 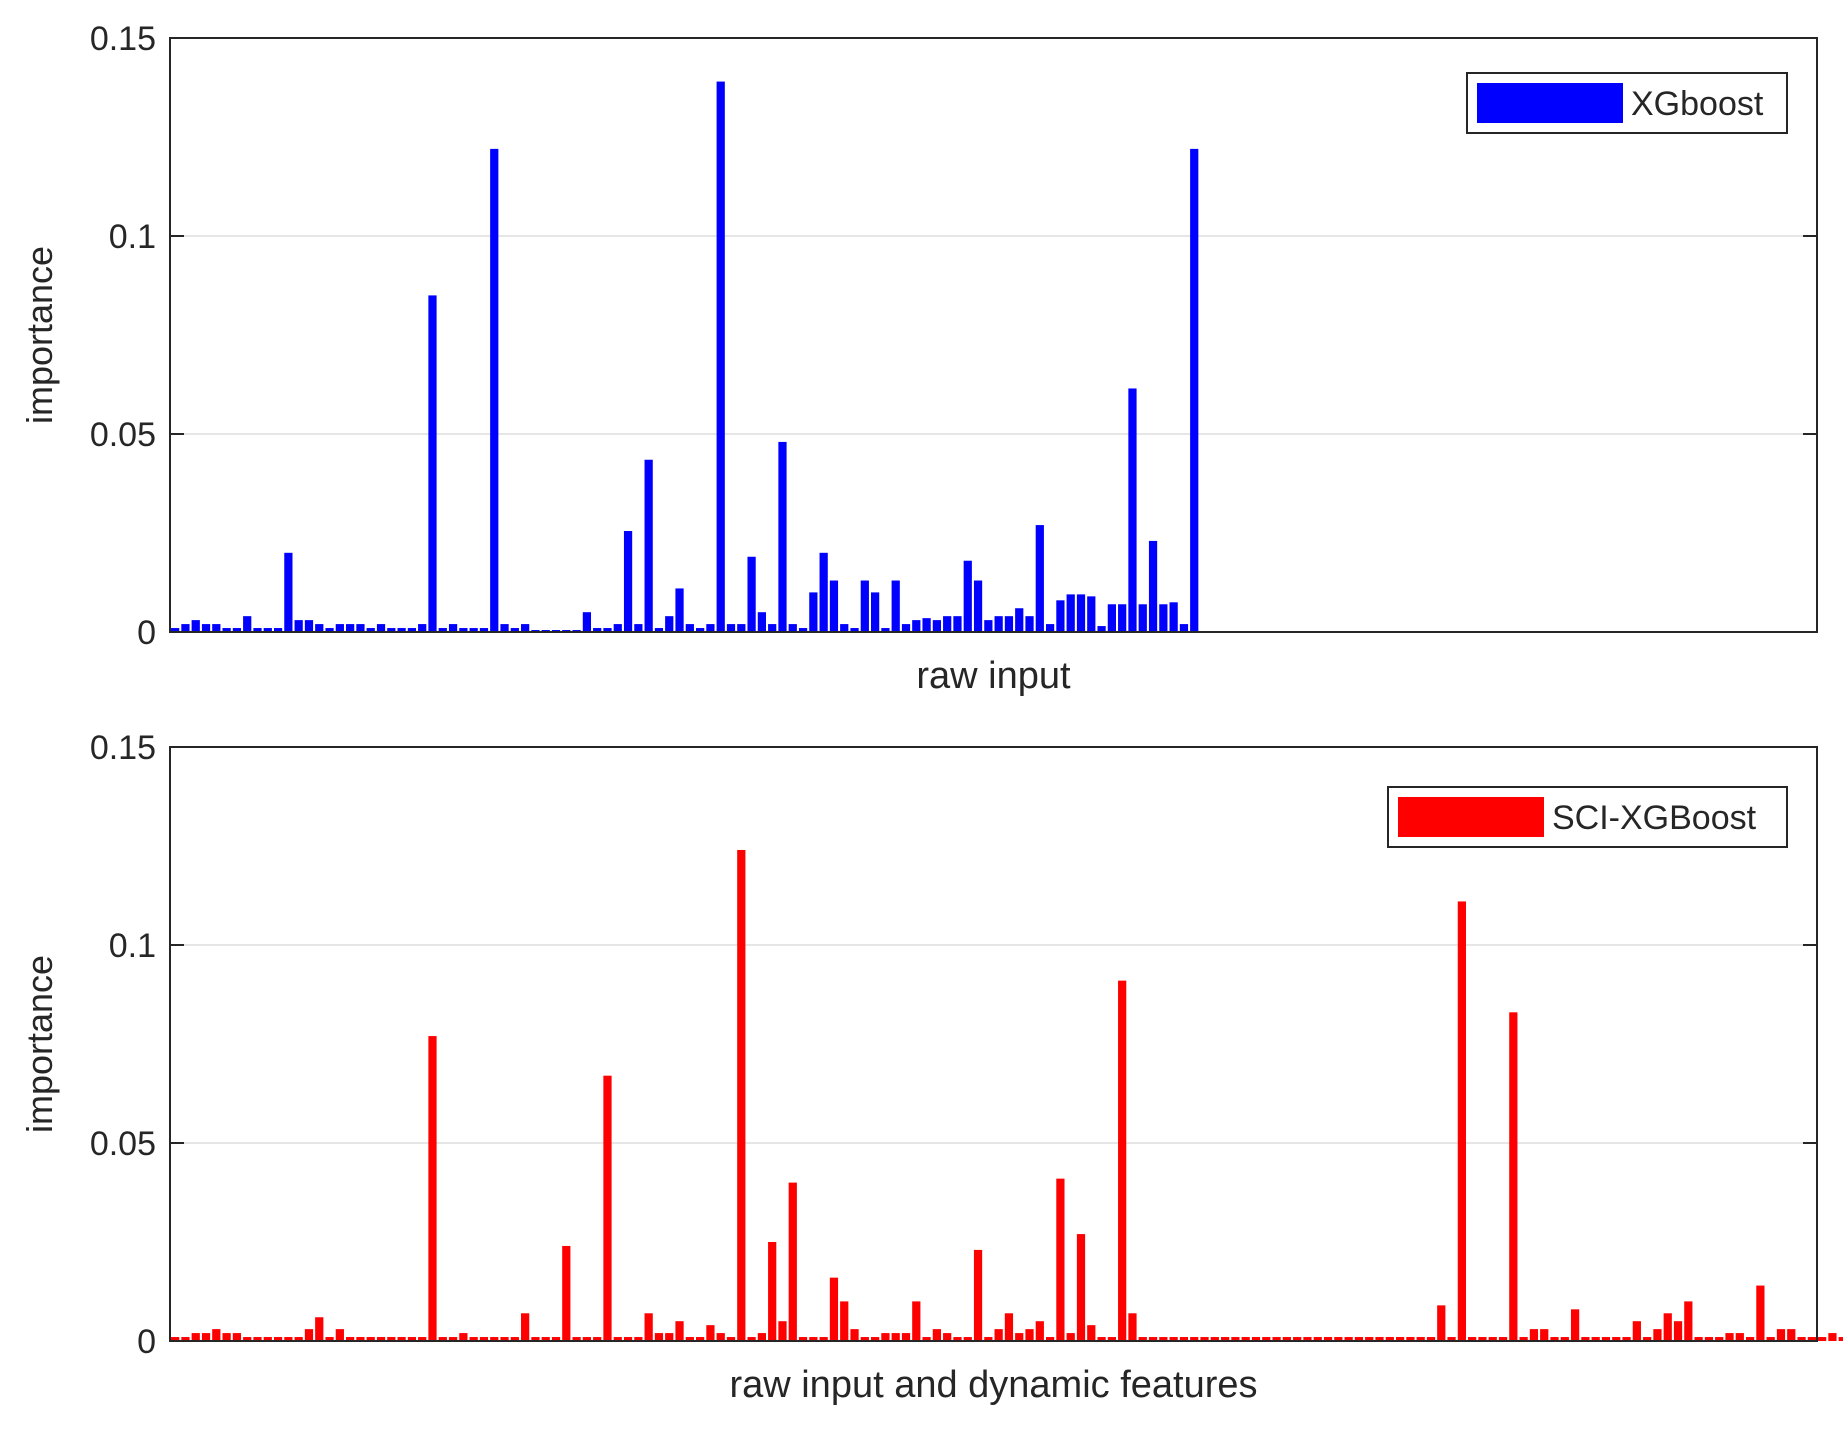 What do you see at coordinates (123, 435) in the screenshot?
I see `y-tick-label: 0.05` at bounding box center [123, 435].